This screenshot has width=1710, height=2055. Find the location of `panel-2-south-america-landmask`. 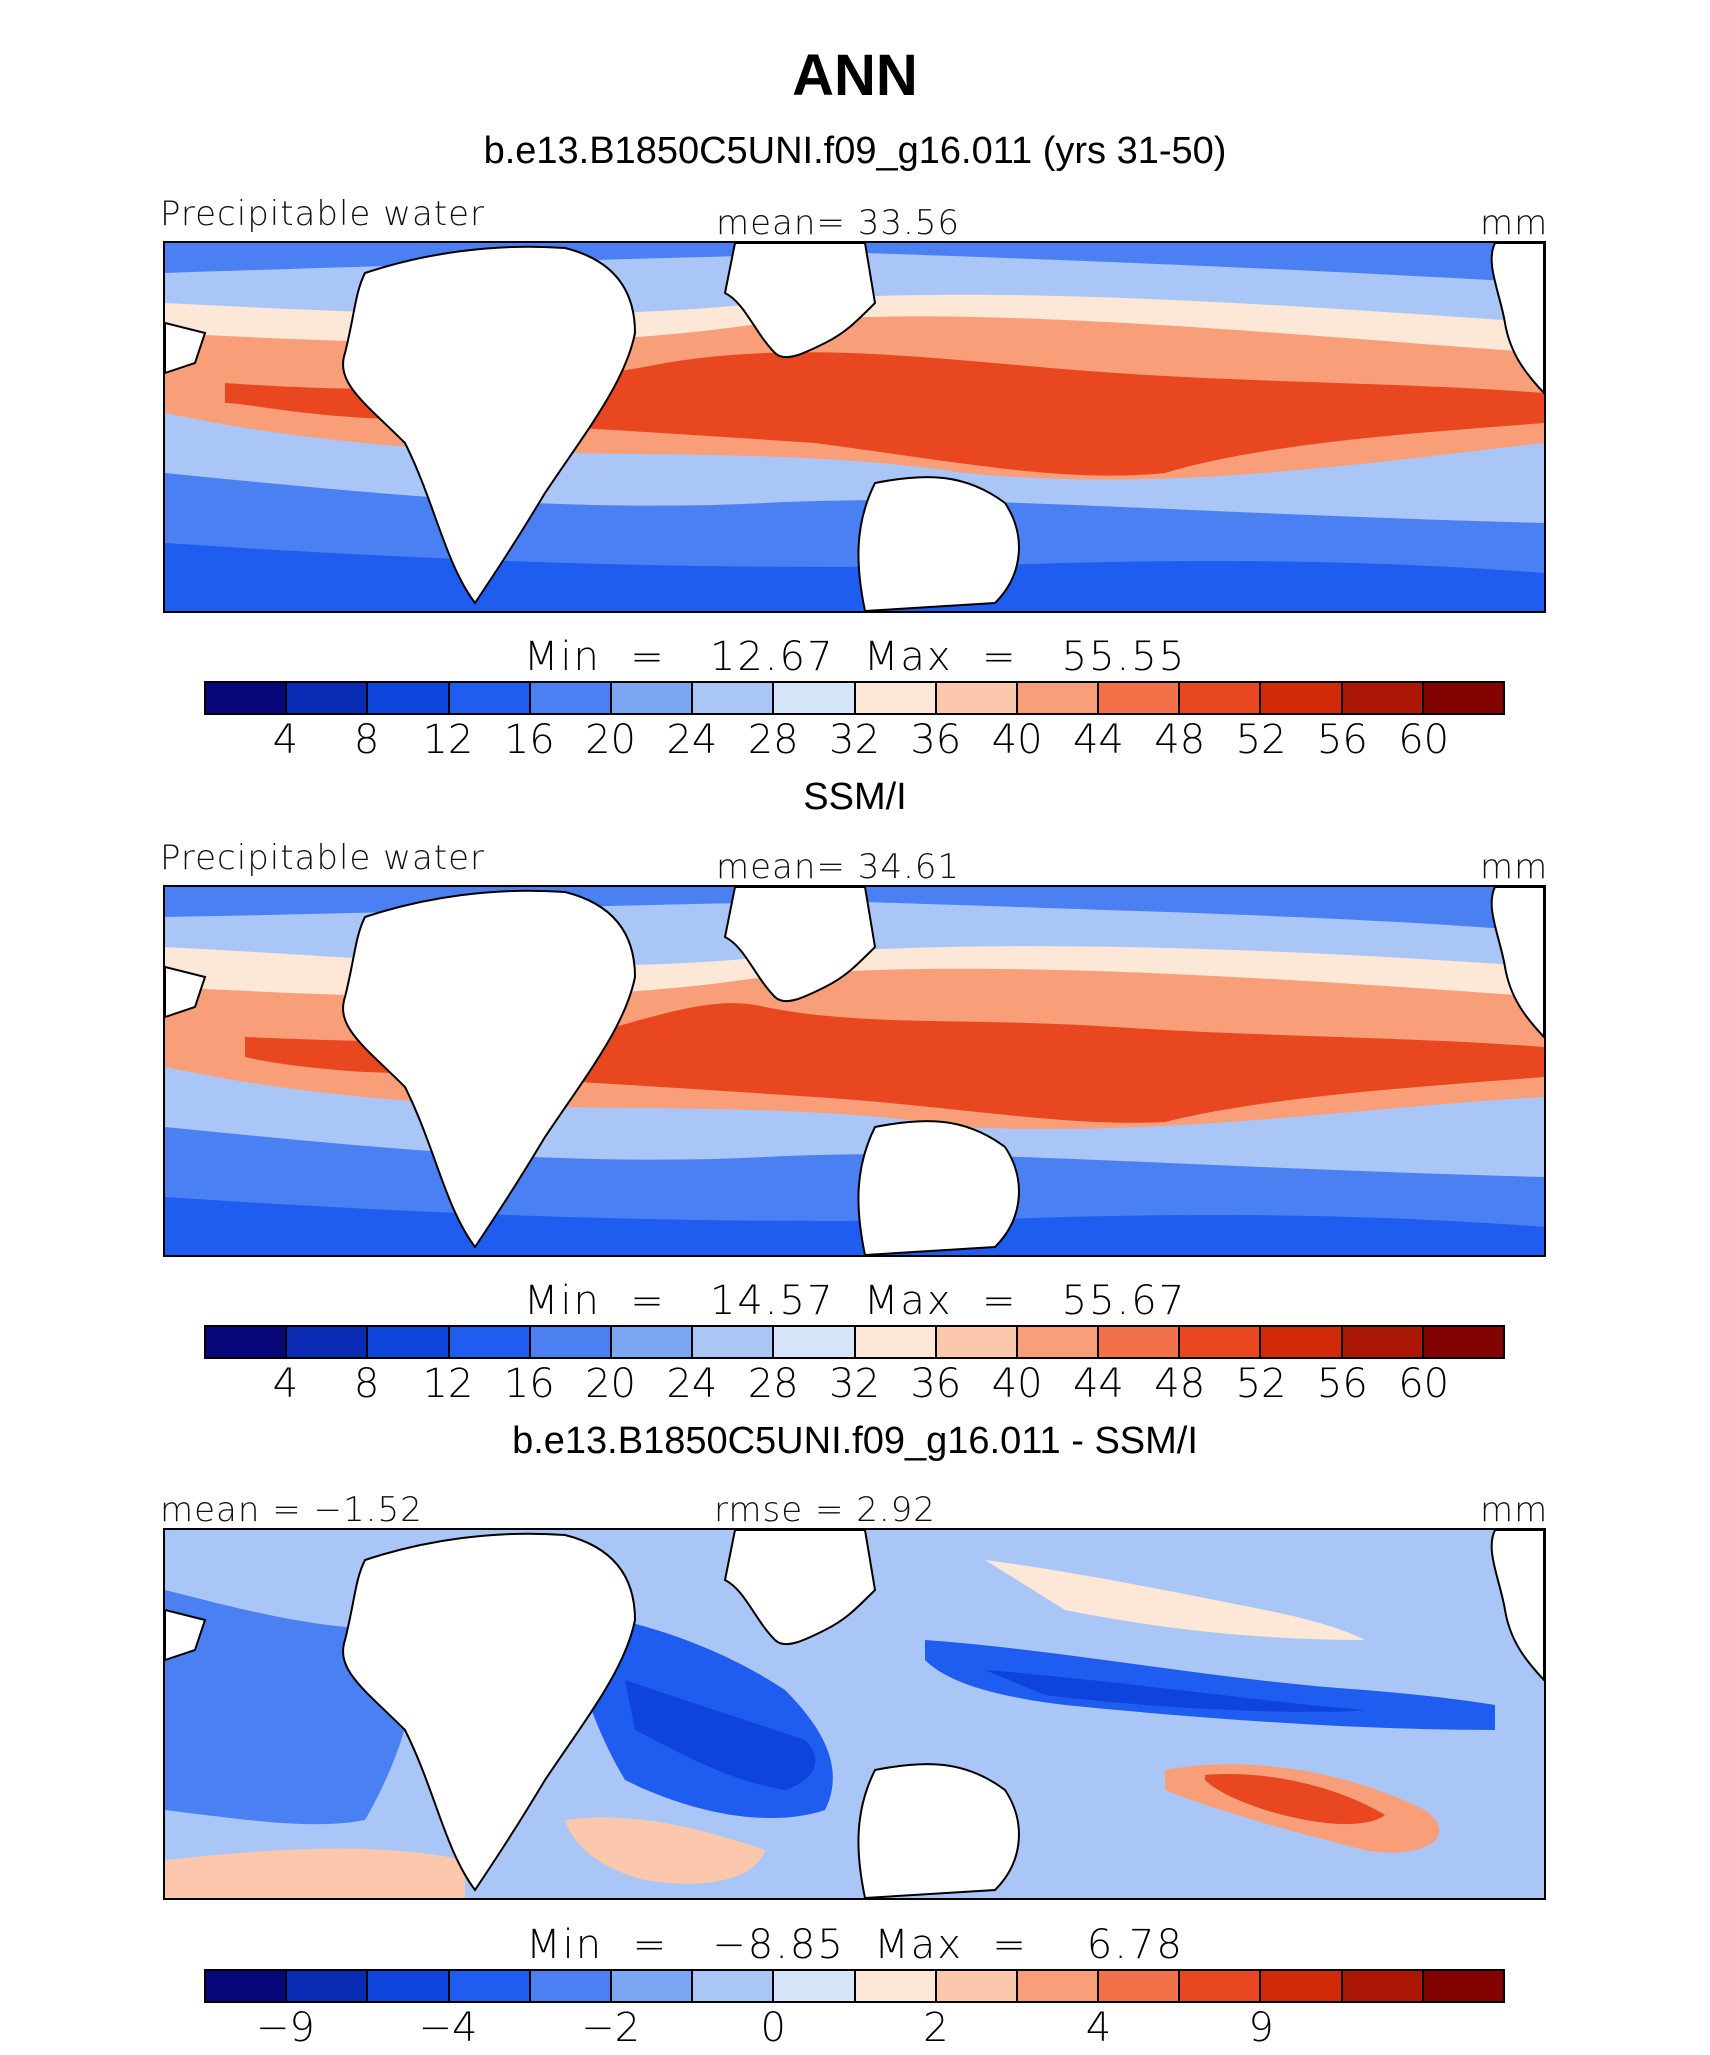

panel-2-south-america-landmask is located at coordinates (186, 992).